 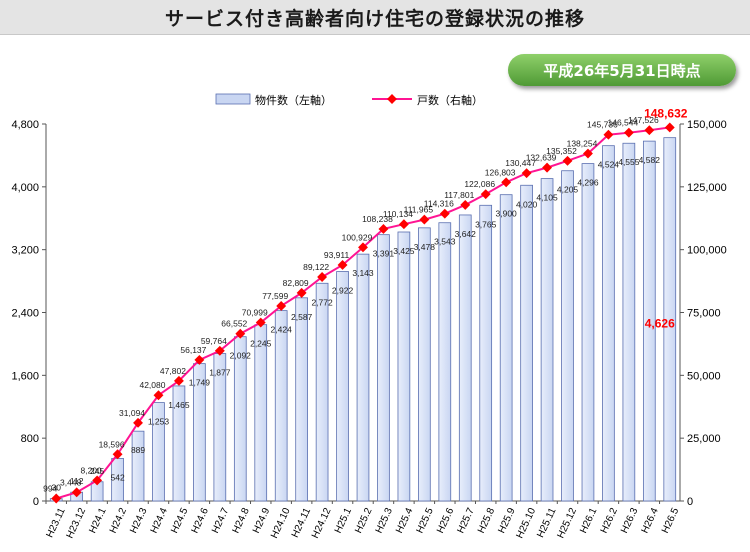 I want to click on bar-data-label: 3,143, so click(x=363, y=273).